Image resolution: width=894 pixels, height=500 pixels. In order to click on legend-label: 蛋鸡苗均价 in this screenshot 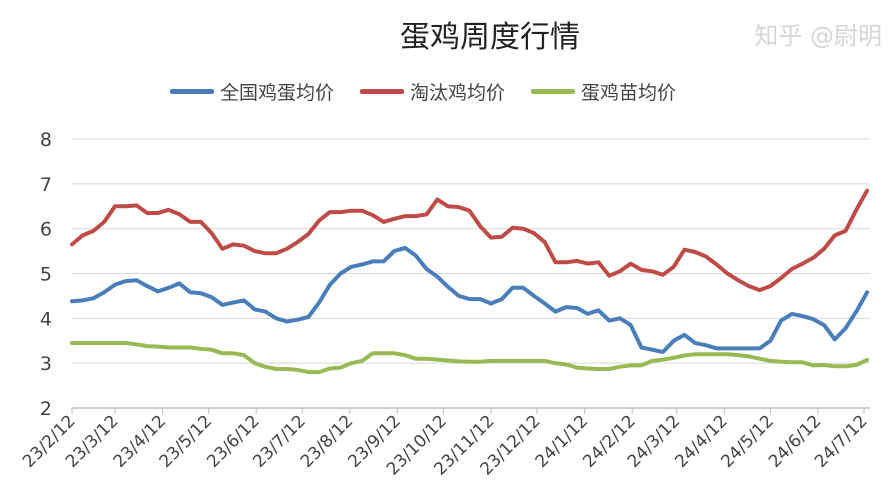, I will do `click(629, 93)`.